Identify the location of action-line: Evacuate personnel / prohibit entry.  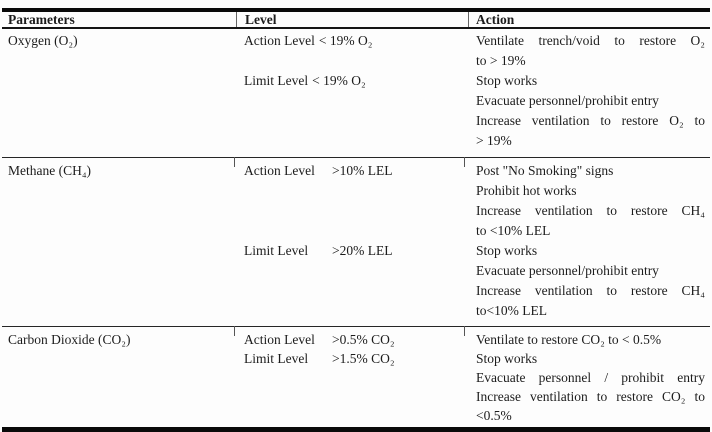
(590, 377).